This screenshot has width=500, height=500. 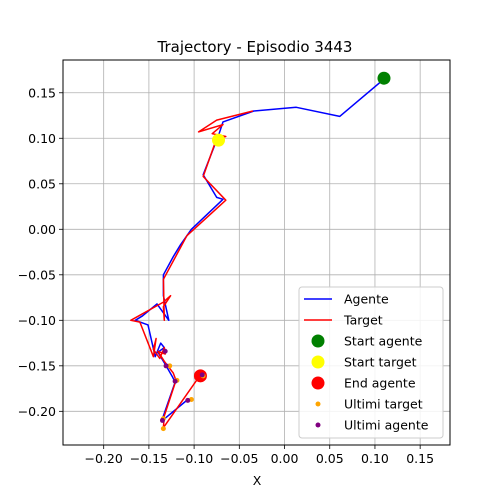 I want to click on x-axis-label: X, so click(x=257, y=480).